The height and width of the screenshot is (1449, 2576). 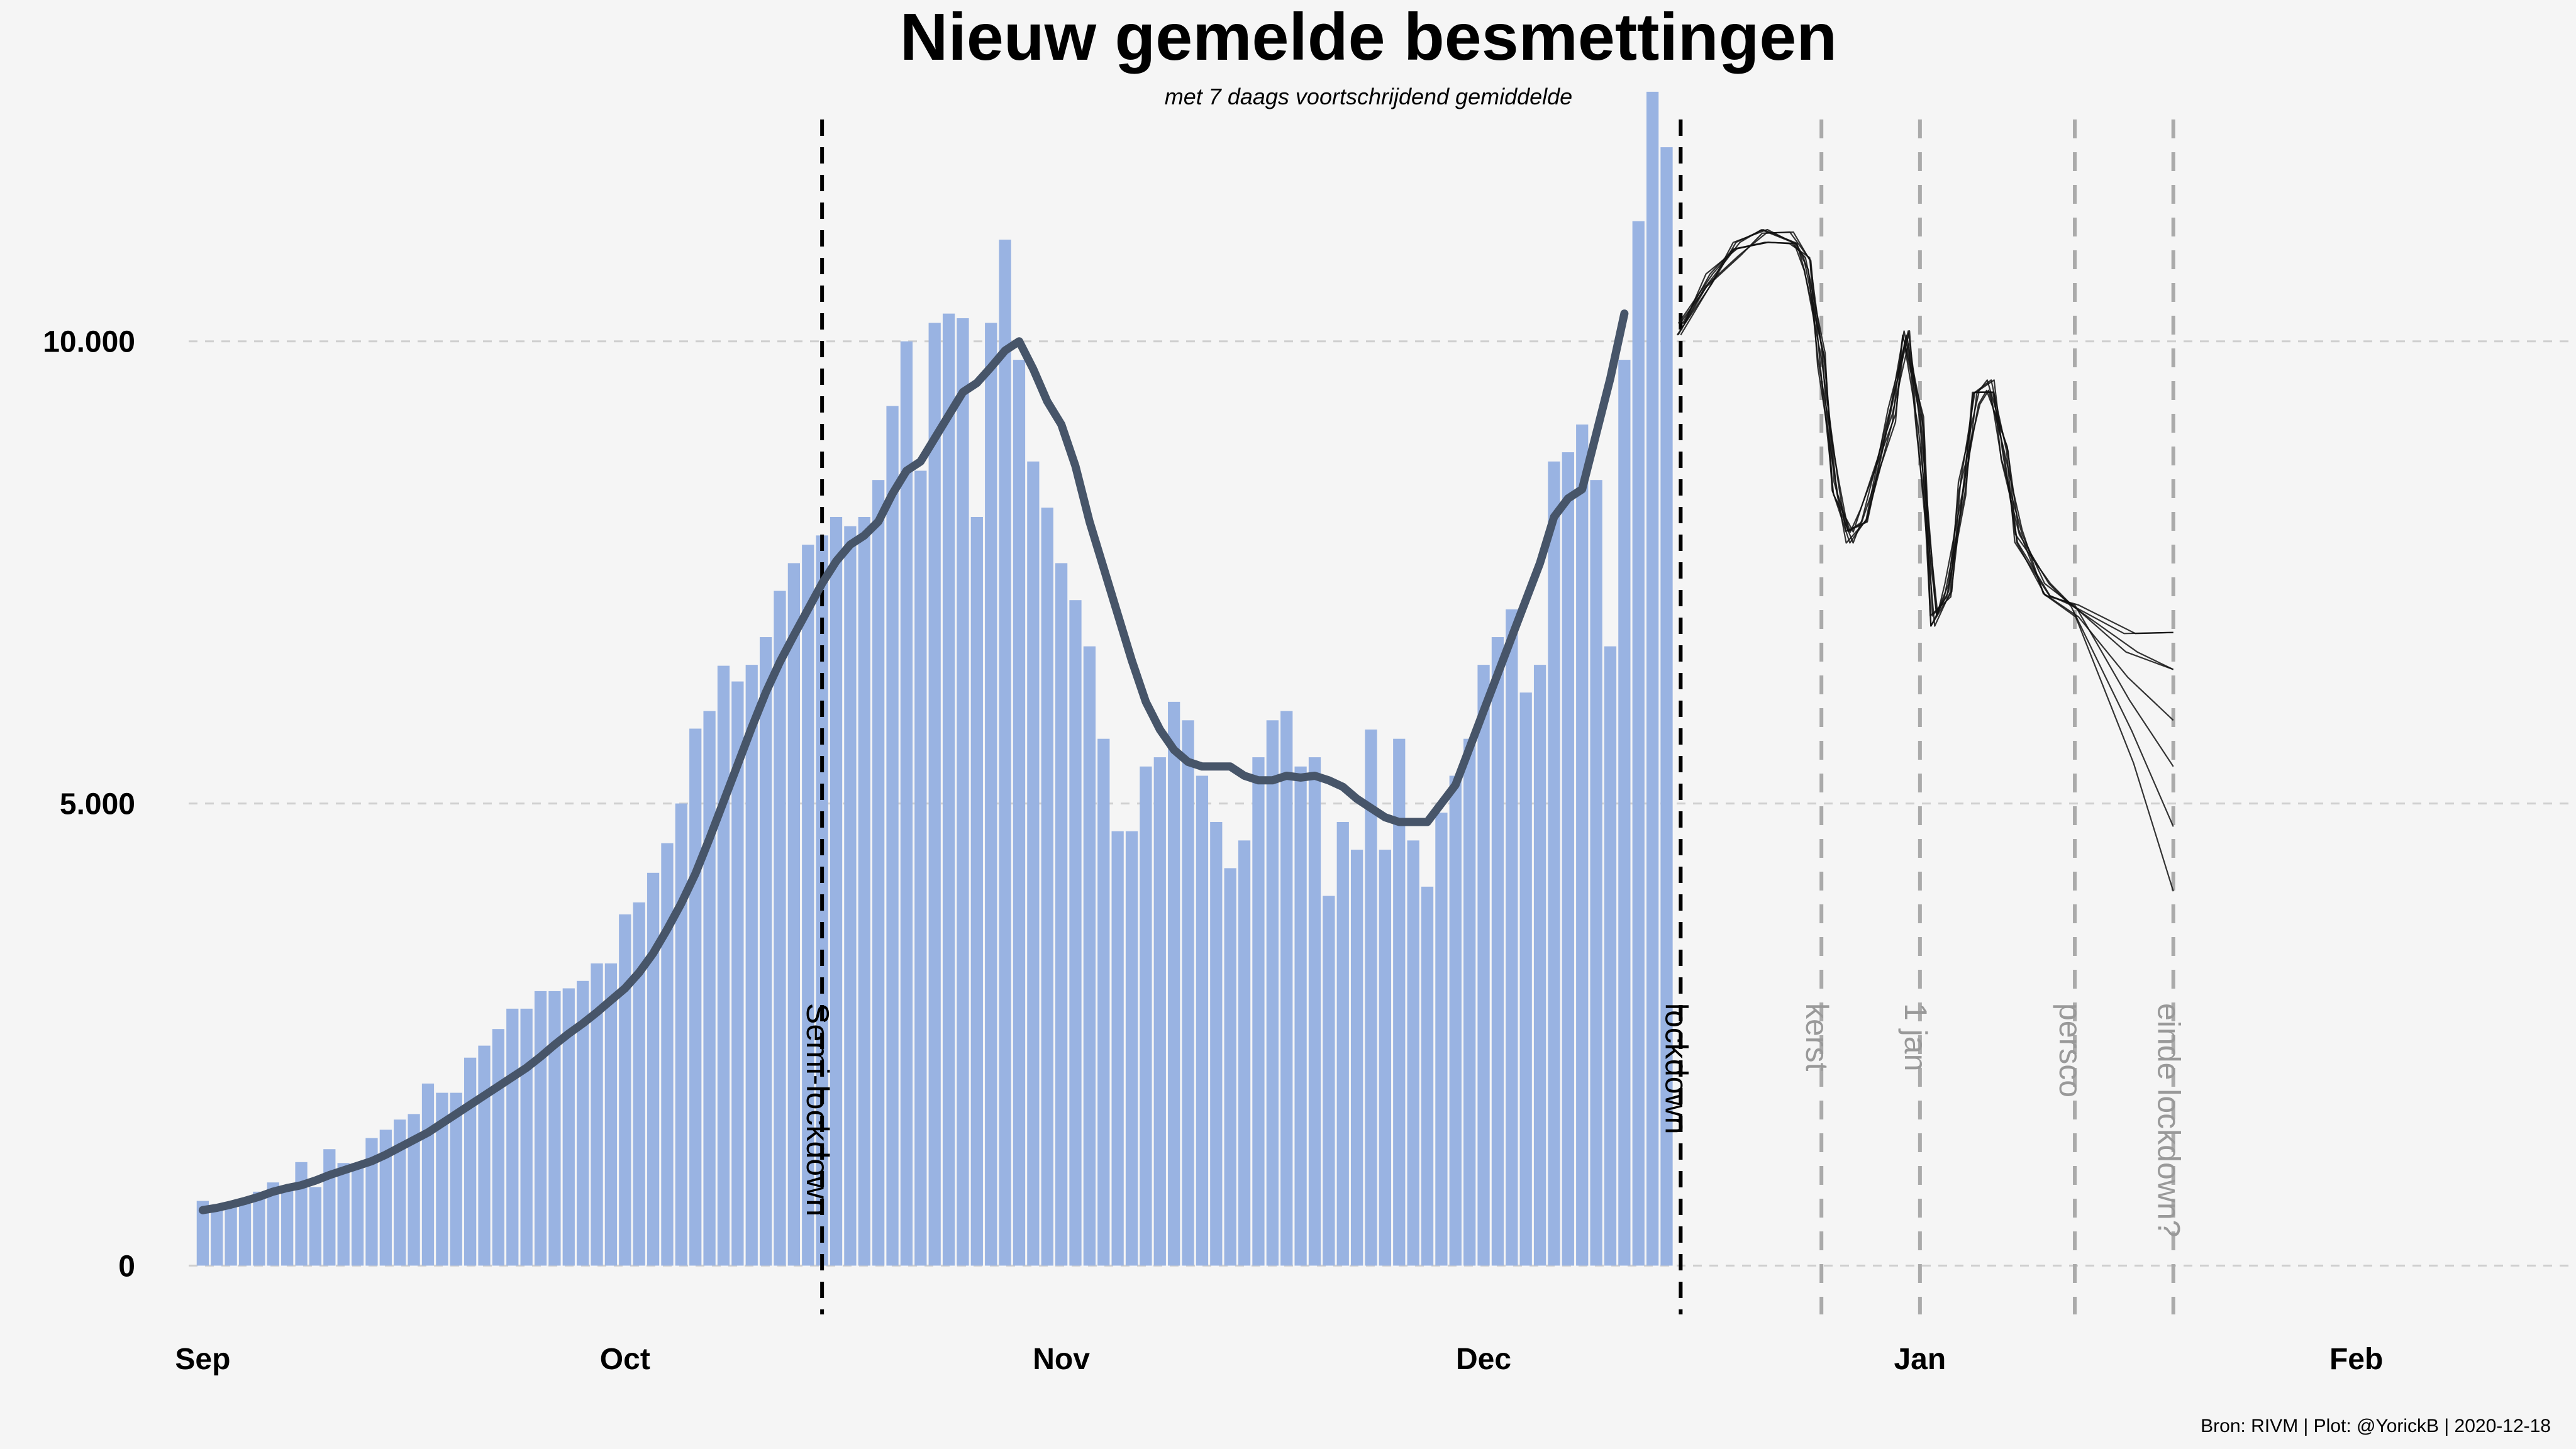 What do you see at coordinates (1368, 37) in the screenshot?
I see `chart-title: Nieuw gemelde besmettingen` at bounding box center [1368, 37].